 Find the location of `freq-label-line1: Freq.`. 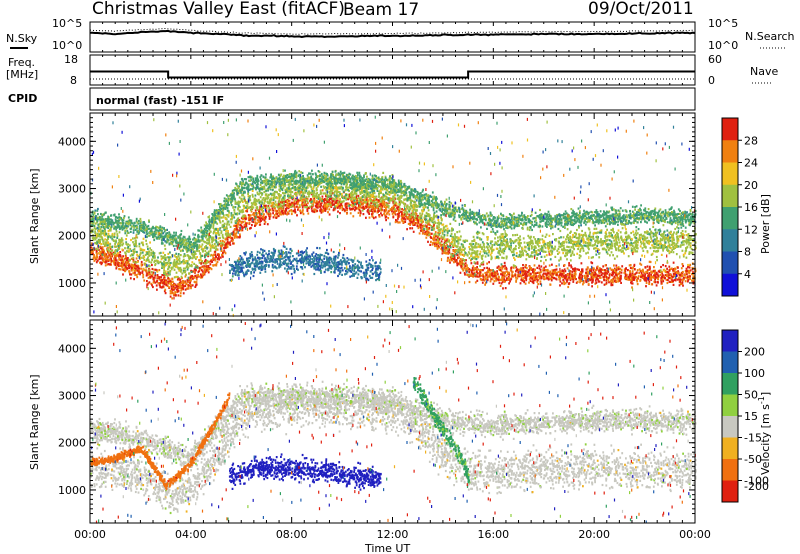

freq-label-line1: Freq. is located at coordinates (21, 62).